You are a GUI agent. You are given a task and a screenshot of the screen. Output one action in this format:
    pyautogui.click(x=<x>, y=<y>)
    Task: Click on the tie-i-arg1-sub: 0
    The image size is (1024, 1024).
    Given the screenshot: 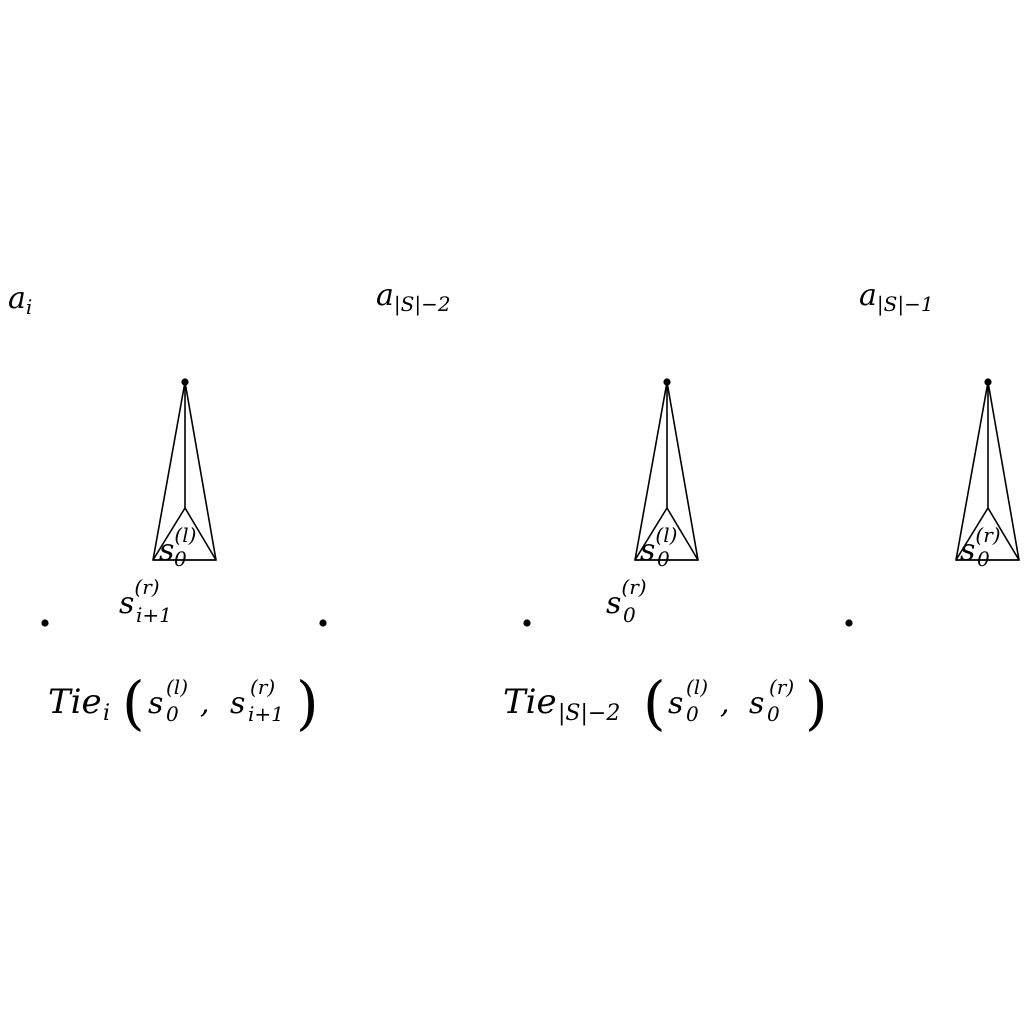 What is the action you would take?
    pyautogui.click(x=172, y=714)
    